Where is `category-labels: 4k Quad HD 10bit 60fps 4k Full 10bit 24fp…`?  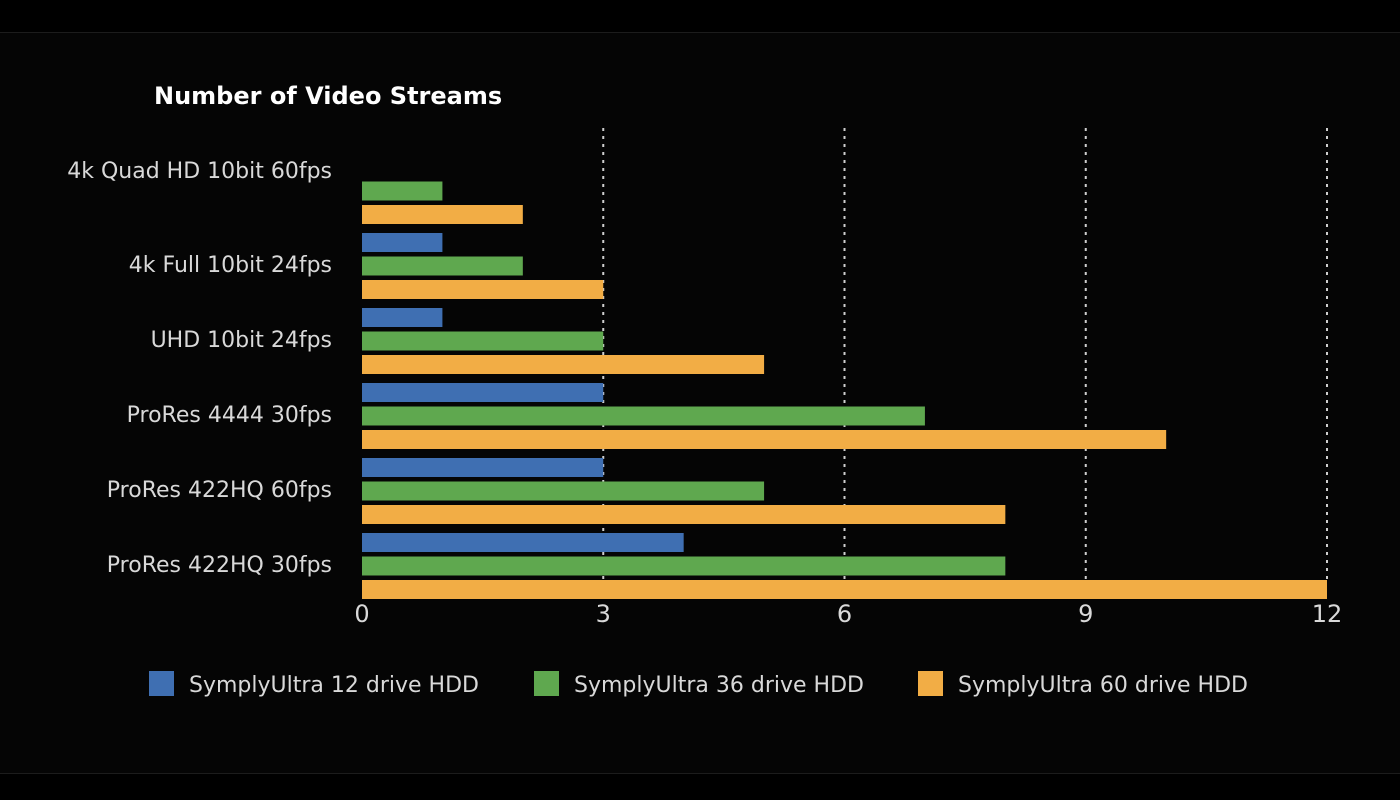 category-labels: 4k Quad HD 10bit 60fps 4k Full 10bit 24fp… is located at coordinates (199, 368).